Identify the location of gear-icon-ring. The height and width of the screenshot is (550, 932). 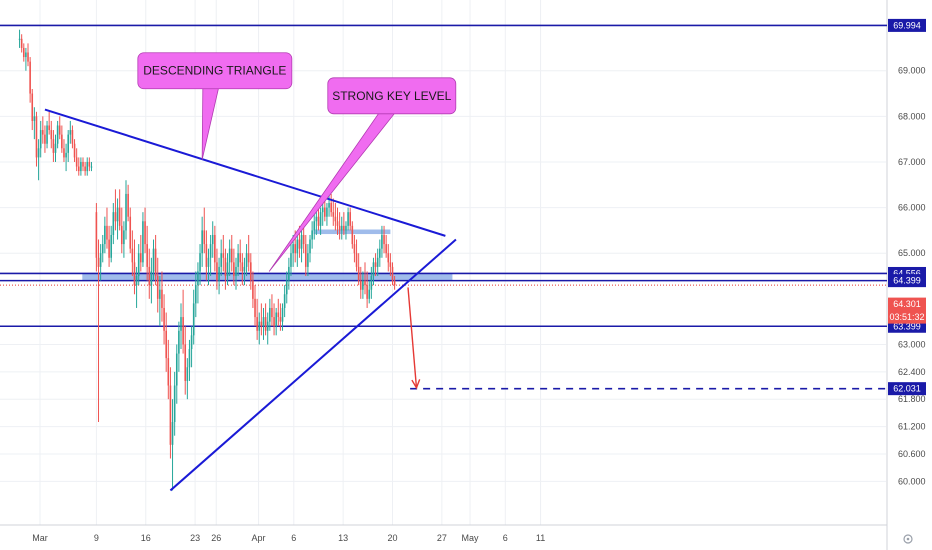
(908, 539).